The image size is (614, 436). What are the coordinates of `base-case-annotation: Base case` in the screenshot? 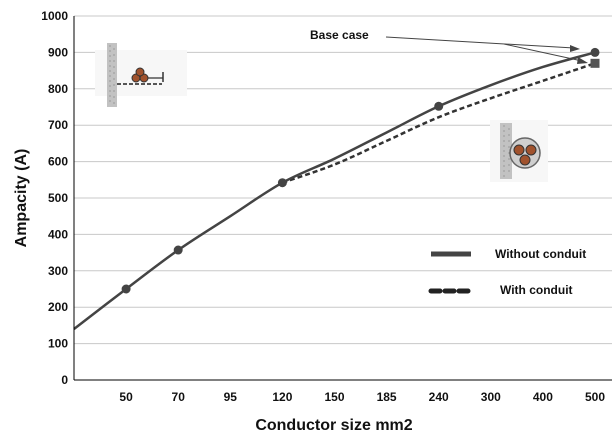 It's located at (449, 46).